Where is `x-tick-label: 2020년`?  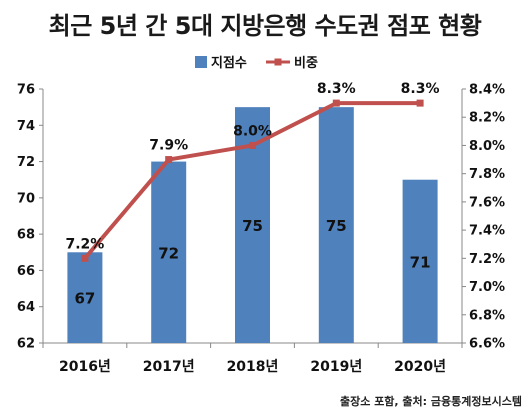
x-tick-label: 2020년 is located at coordinates (420, 367).